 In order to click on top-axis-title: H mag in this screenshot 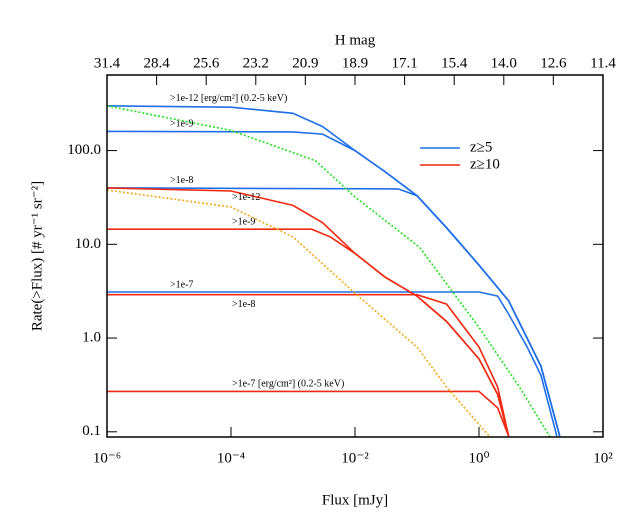, I will do `click(355, 40)`.